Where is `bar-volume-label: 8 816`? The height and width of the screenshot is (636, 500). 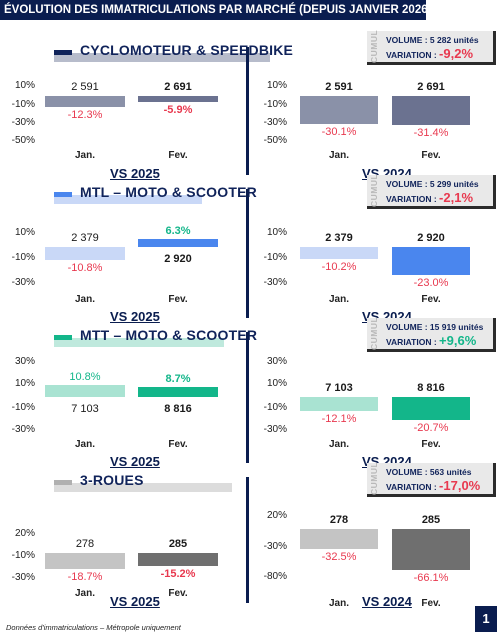 bar-volume-label: 8 816 is located at coordinates (178, 409).